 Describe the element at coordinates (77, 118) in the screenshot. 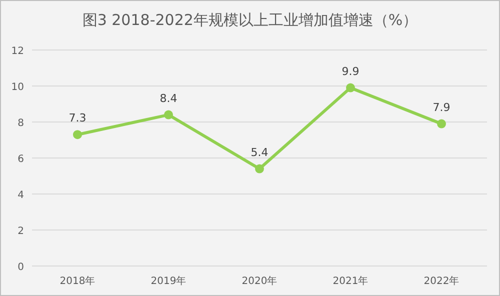

I see `data-label: 7.3` at that location.